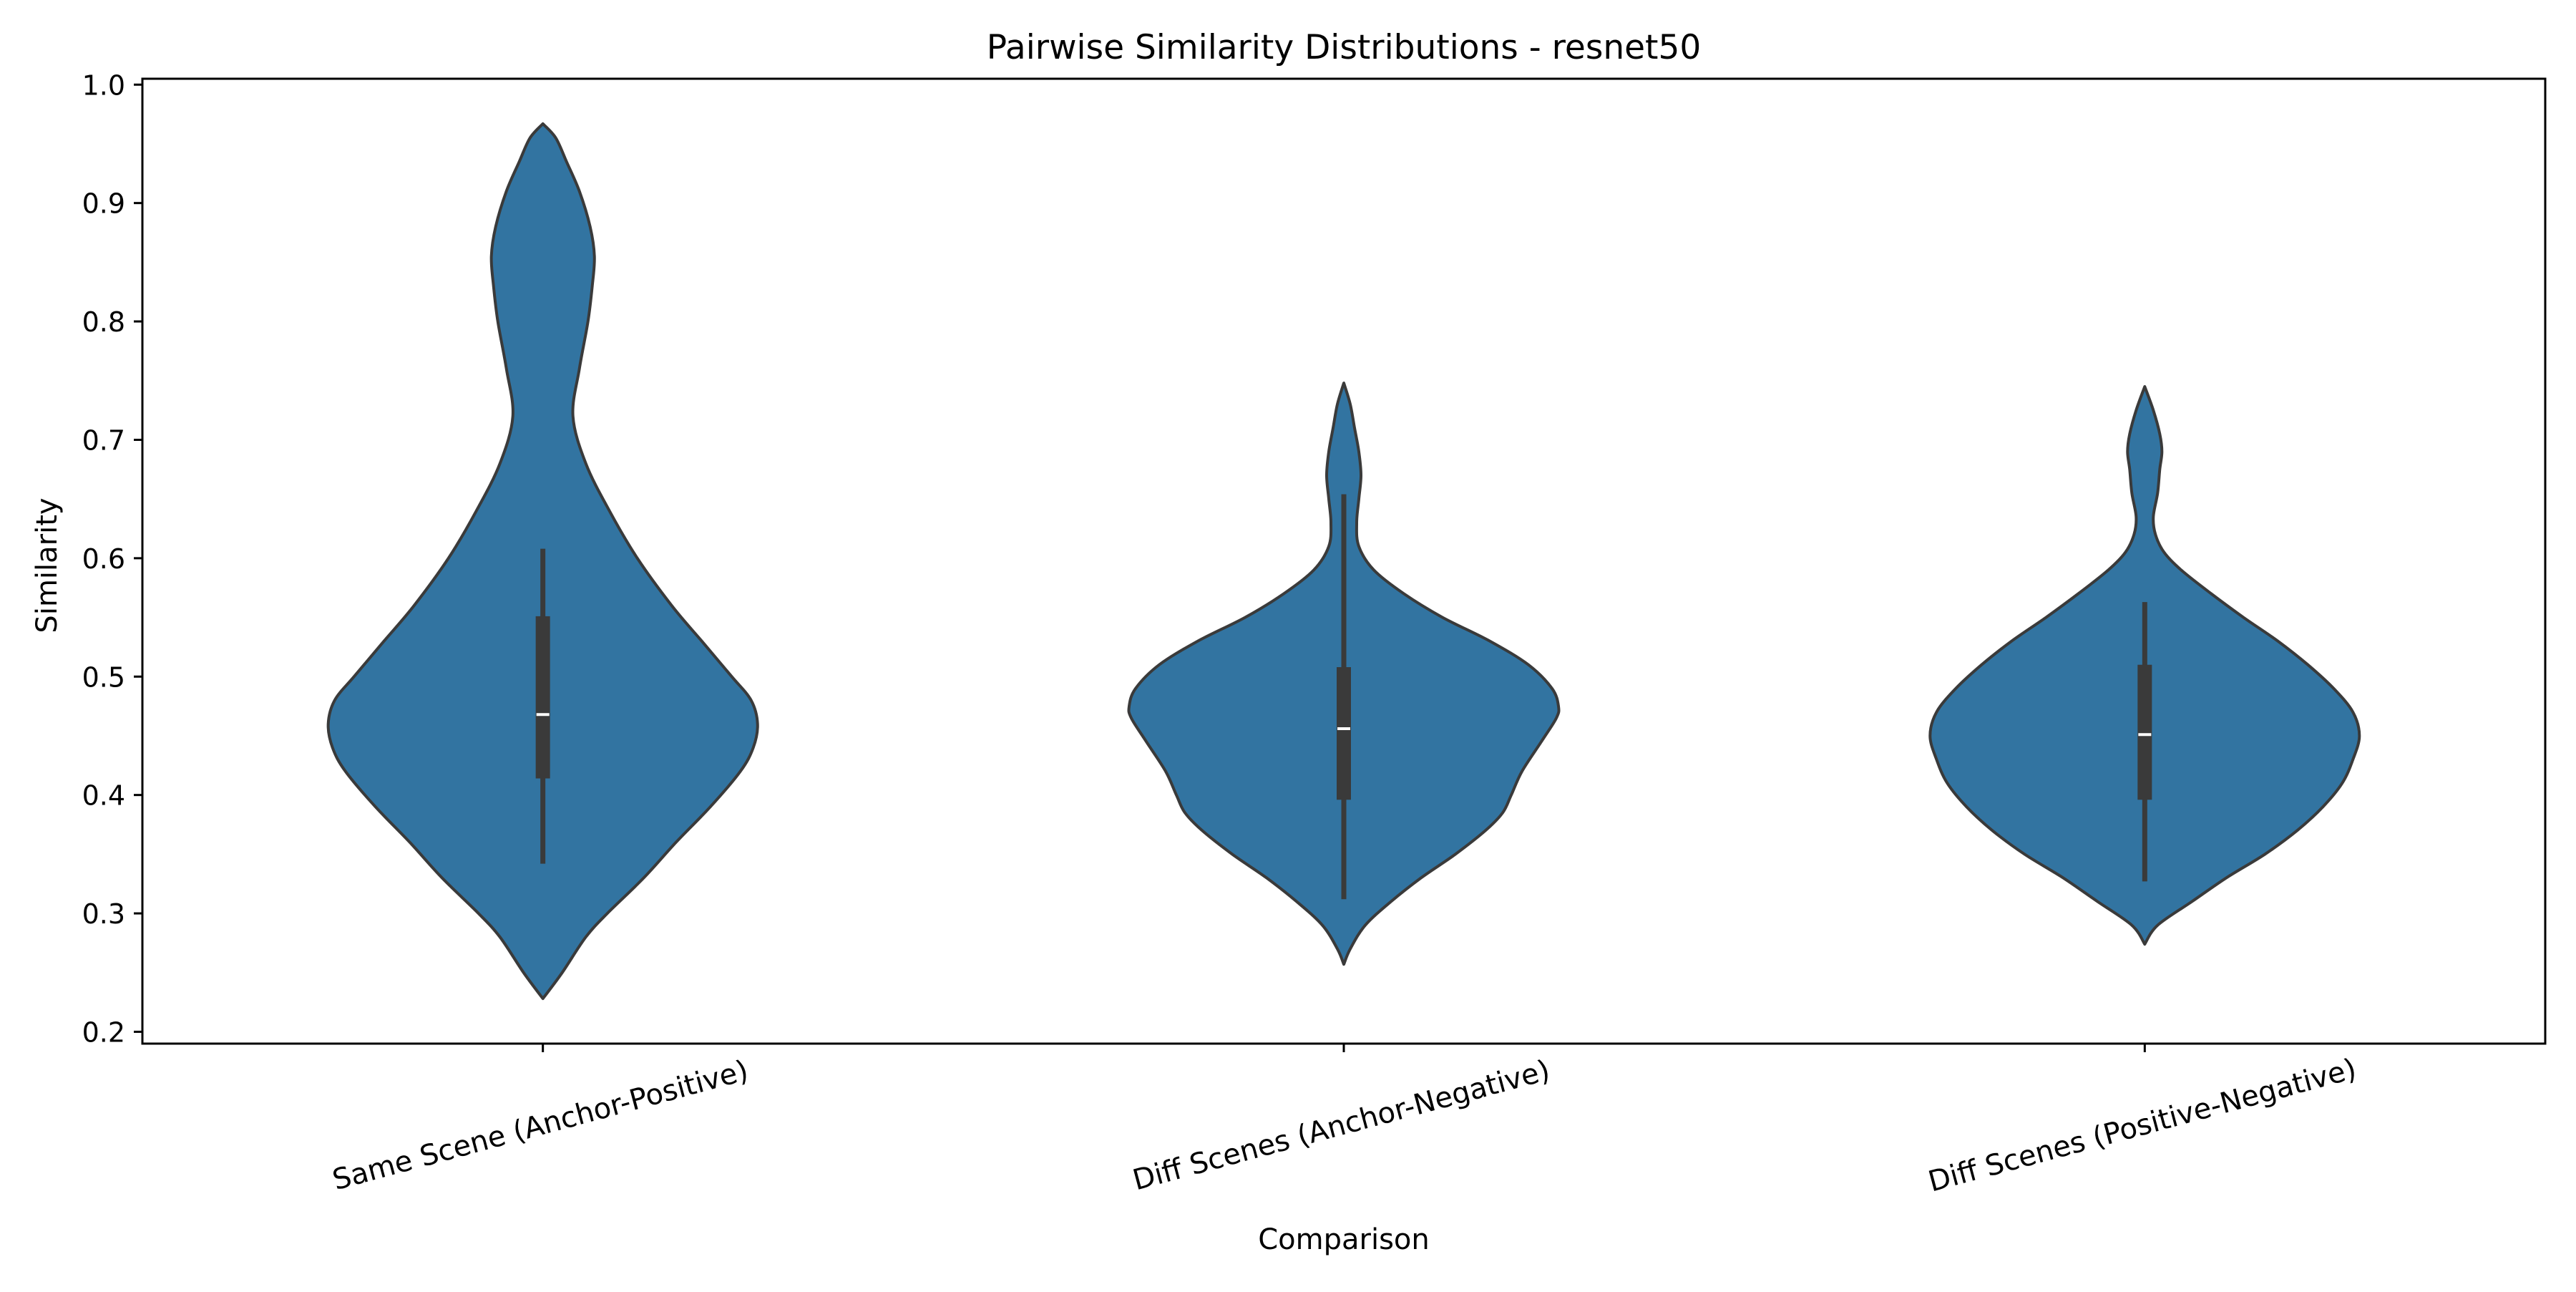 The image size is (2576, 1292). Describe the element at coordinates (103, 914) in the screenshot. I see `y-tick-label: 0.3` at that location.